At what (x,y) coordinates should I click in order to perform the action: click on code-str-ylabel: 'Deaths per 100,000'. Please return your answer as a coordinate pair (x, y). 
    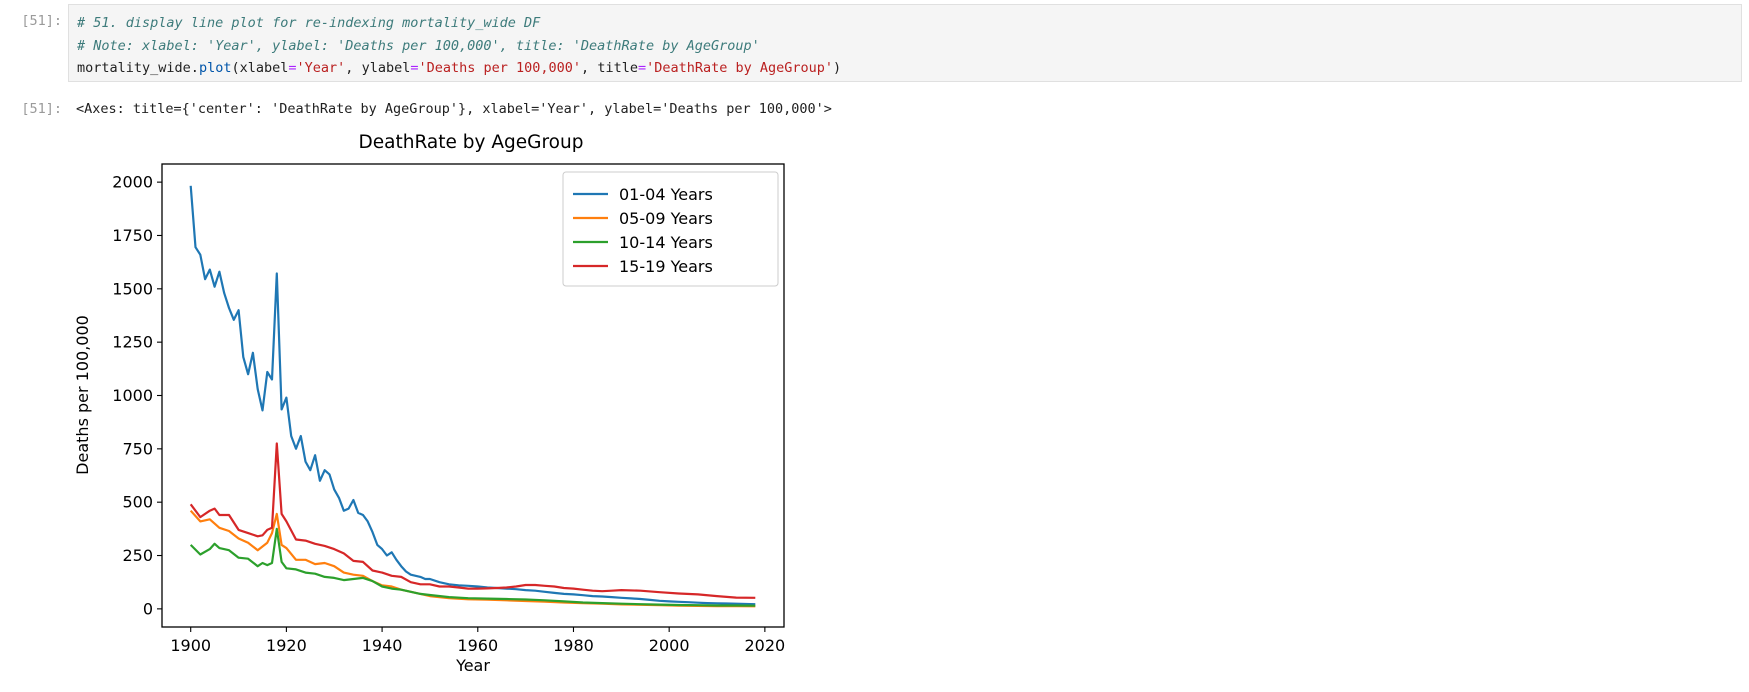
    Looking at the image, I should click on (499, 68).